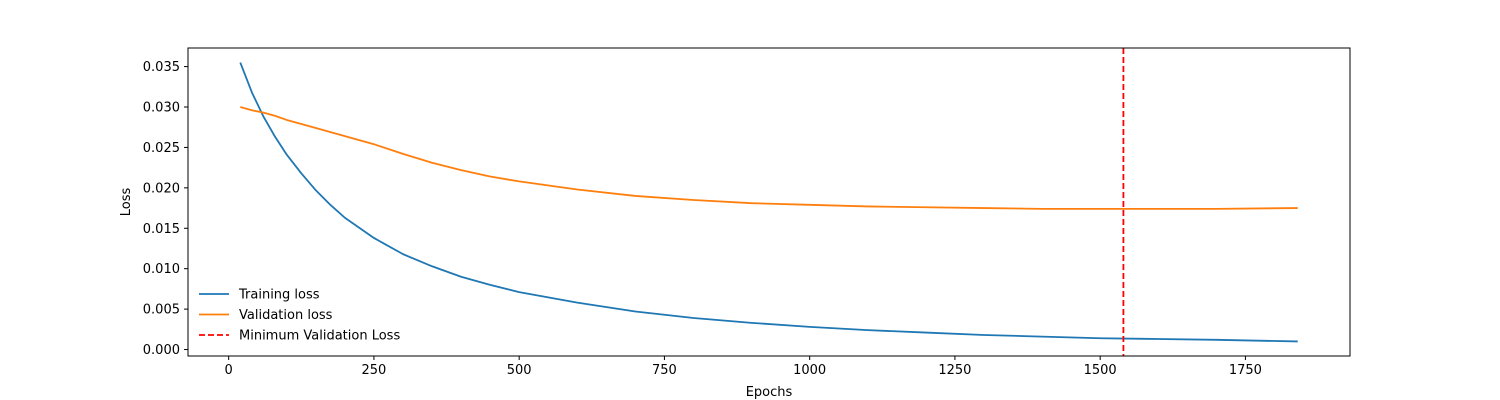  Describe the element at coordinates (809, 370) in the screenshot. I see `x-tick-label: 1000` at that location.